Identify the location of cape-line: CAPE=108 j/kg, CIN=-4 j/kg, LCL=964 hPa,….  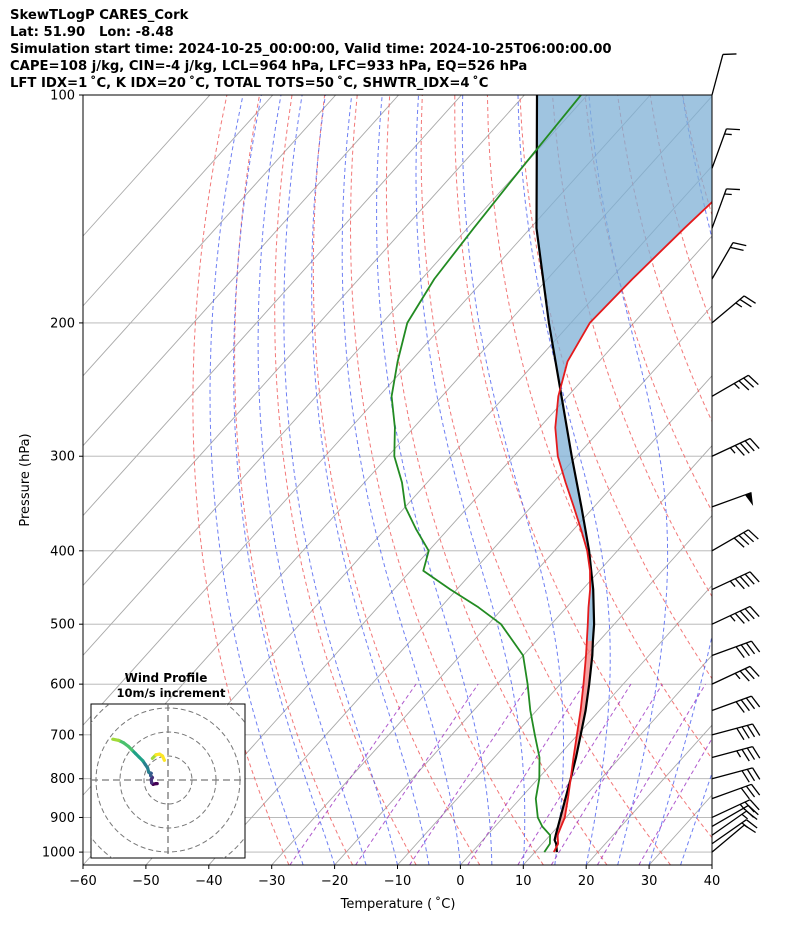
(269, 66).